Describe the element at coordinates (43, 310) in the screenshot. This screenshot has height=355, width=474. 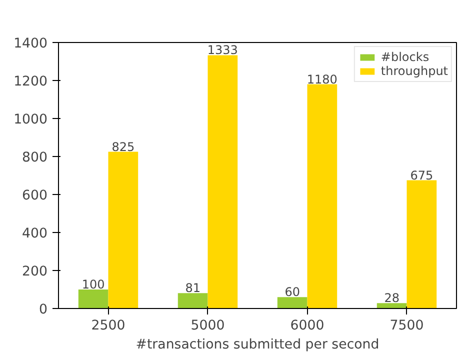
I see `y-tick-label: 0` at that location.